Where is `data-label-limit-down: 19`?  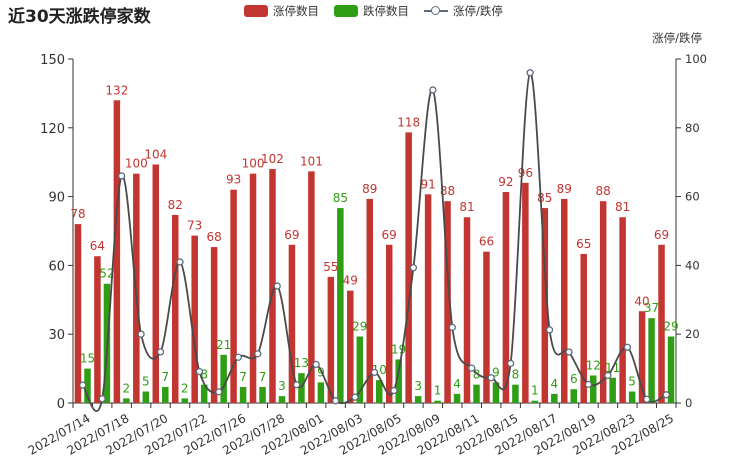 data-label-limit-down: 19 is located at coordinates (398, 349).